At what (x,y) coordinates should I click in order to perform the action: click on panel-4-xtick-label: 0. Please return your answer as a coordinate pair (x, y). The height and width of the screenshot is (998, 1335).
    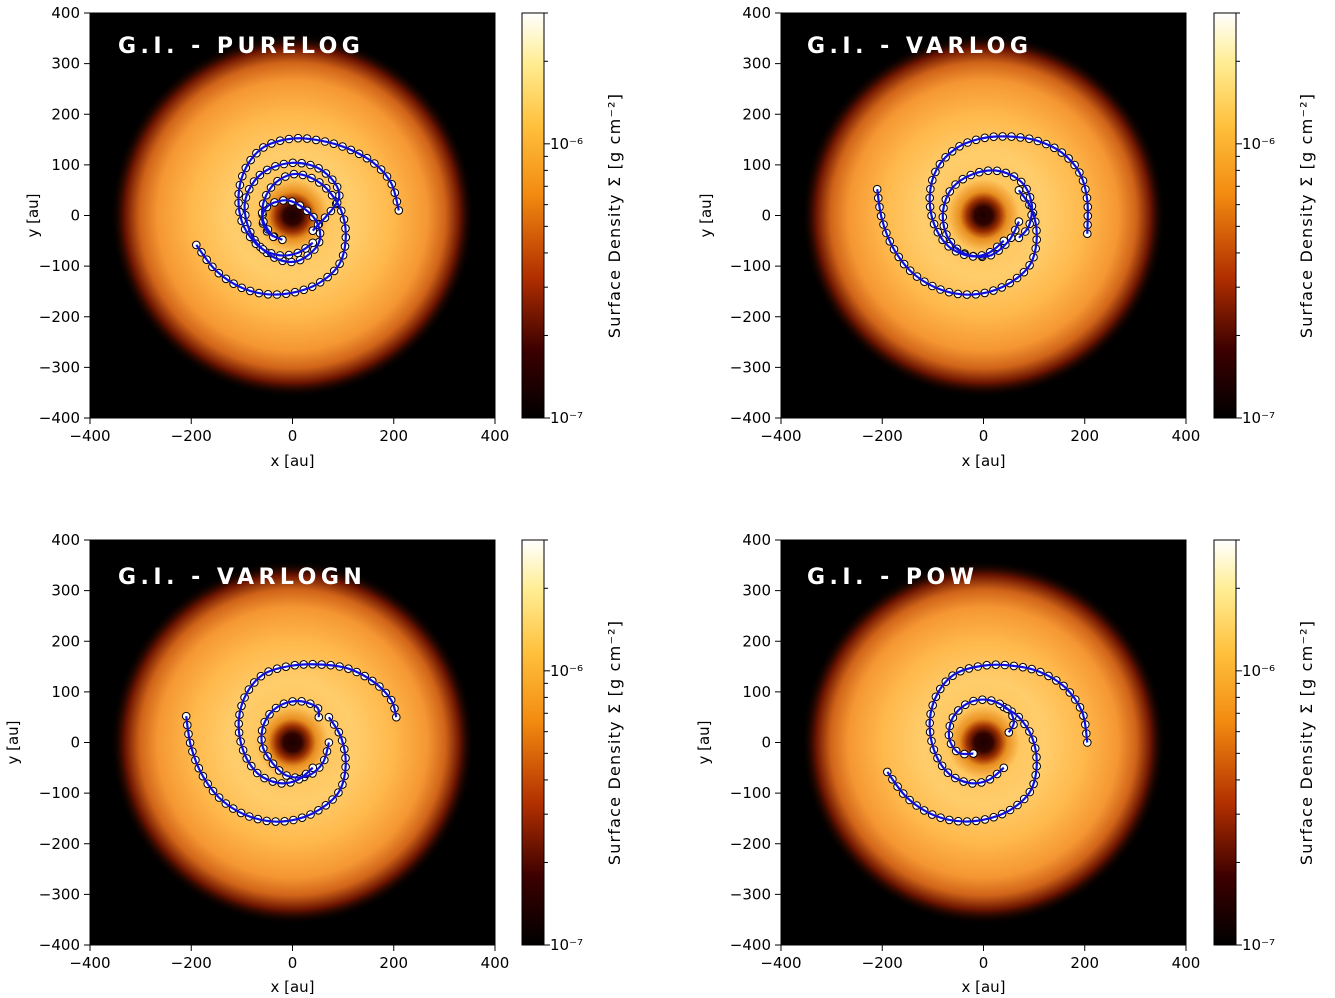
    Looking at the image, I should click on (984, 963).